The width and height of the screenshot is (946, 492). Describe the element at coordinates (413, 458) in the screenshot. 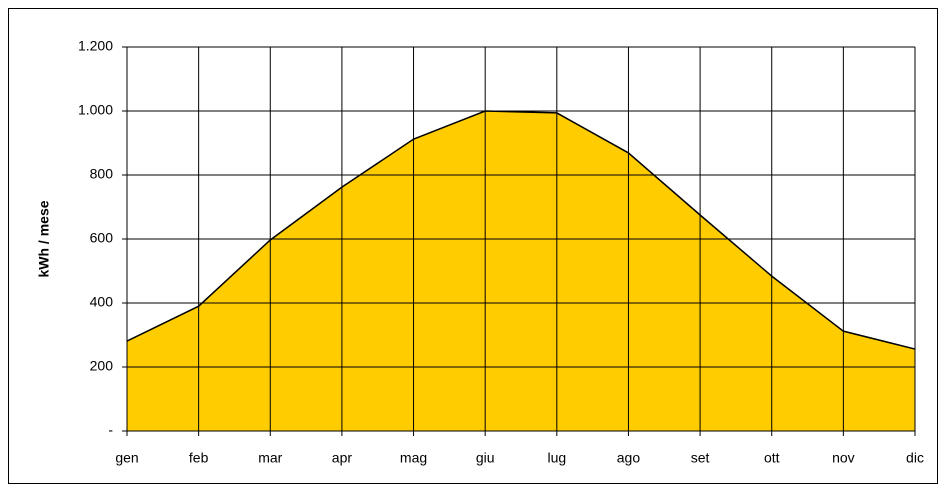

I see `x-tick-label: mag` at that location.